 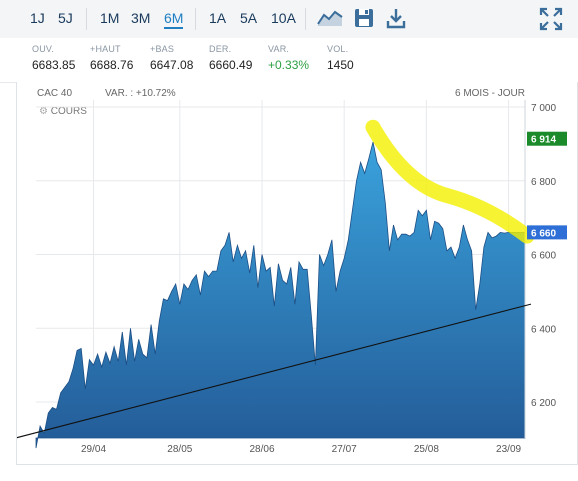 What do you see at coordinates (162, 49) in the screenshot?
I see `stat-label: +BAS` at bounding box center [162, 49].